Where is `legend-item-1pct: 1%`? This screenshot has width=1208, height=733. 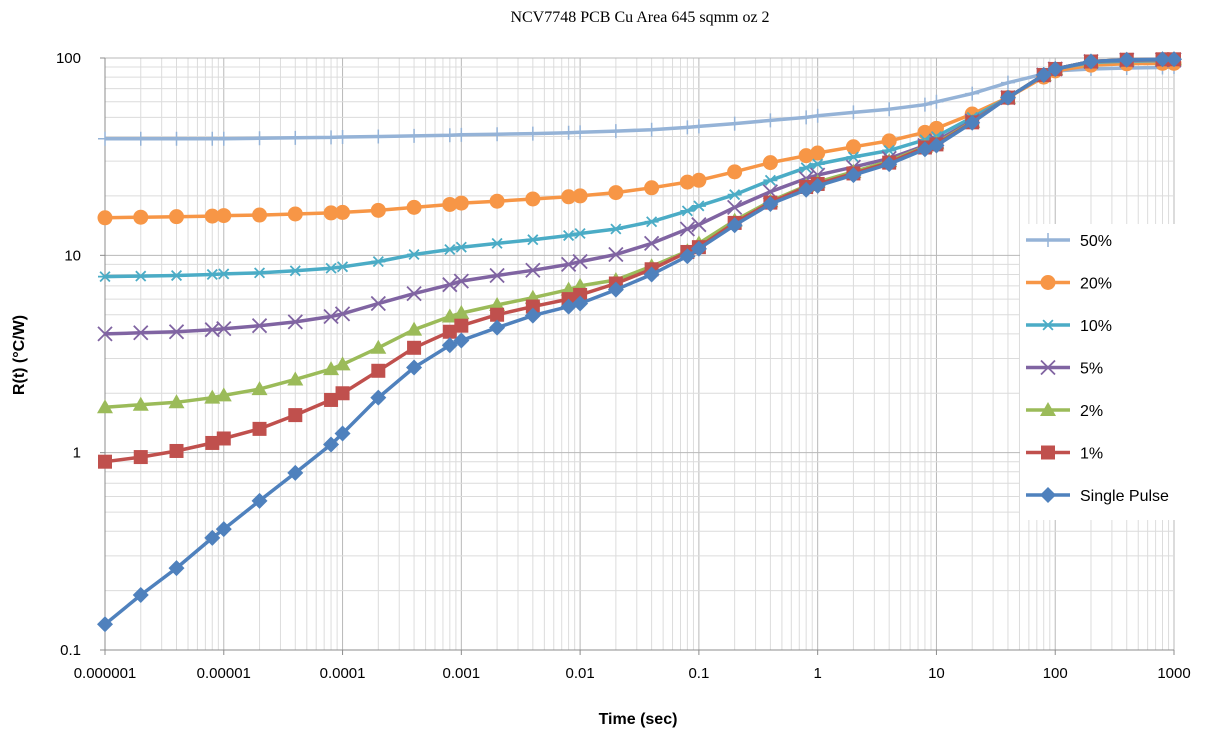
legend-item-1pct: 1% is located at coordinates (1064, 454).